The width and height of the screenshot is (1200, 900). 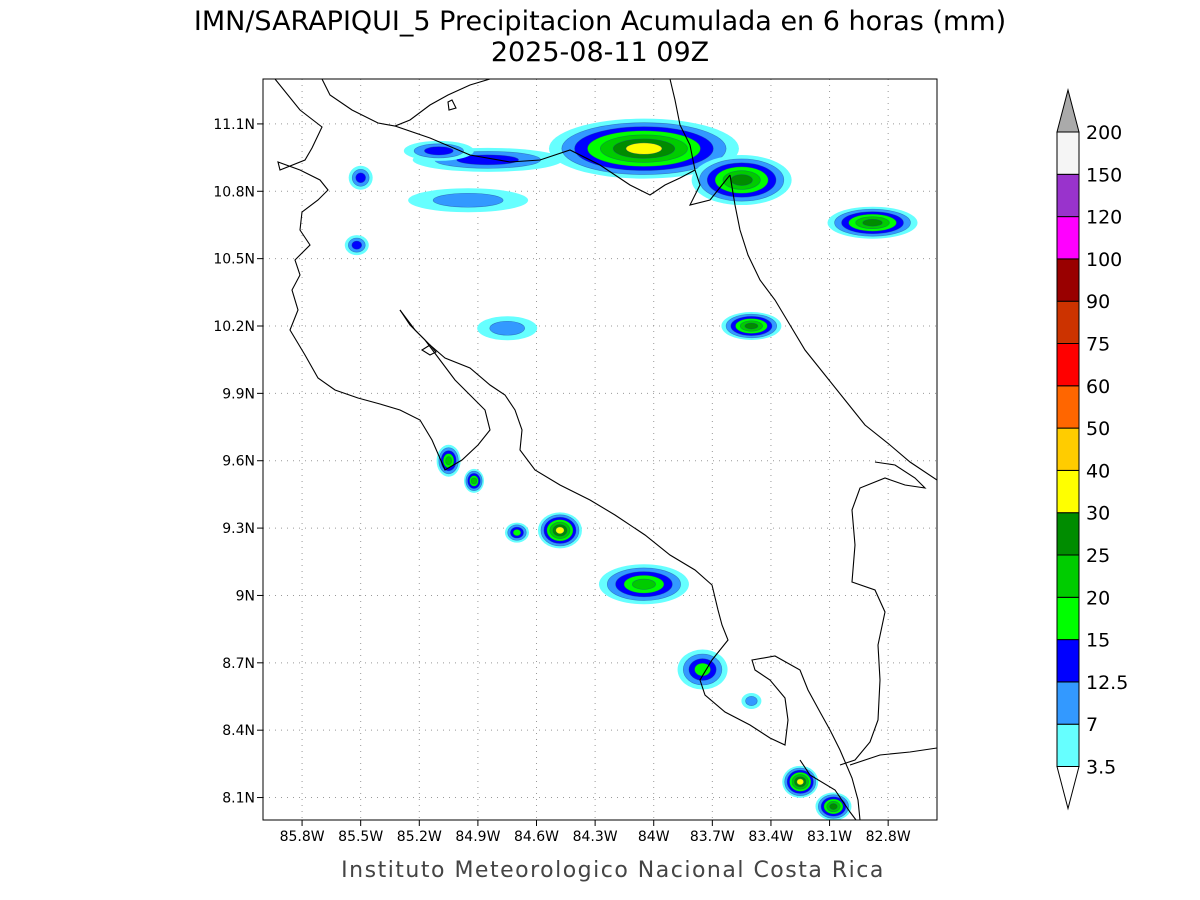 I want to click on colorbar-label: 20, so click(x=1098, y=598).